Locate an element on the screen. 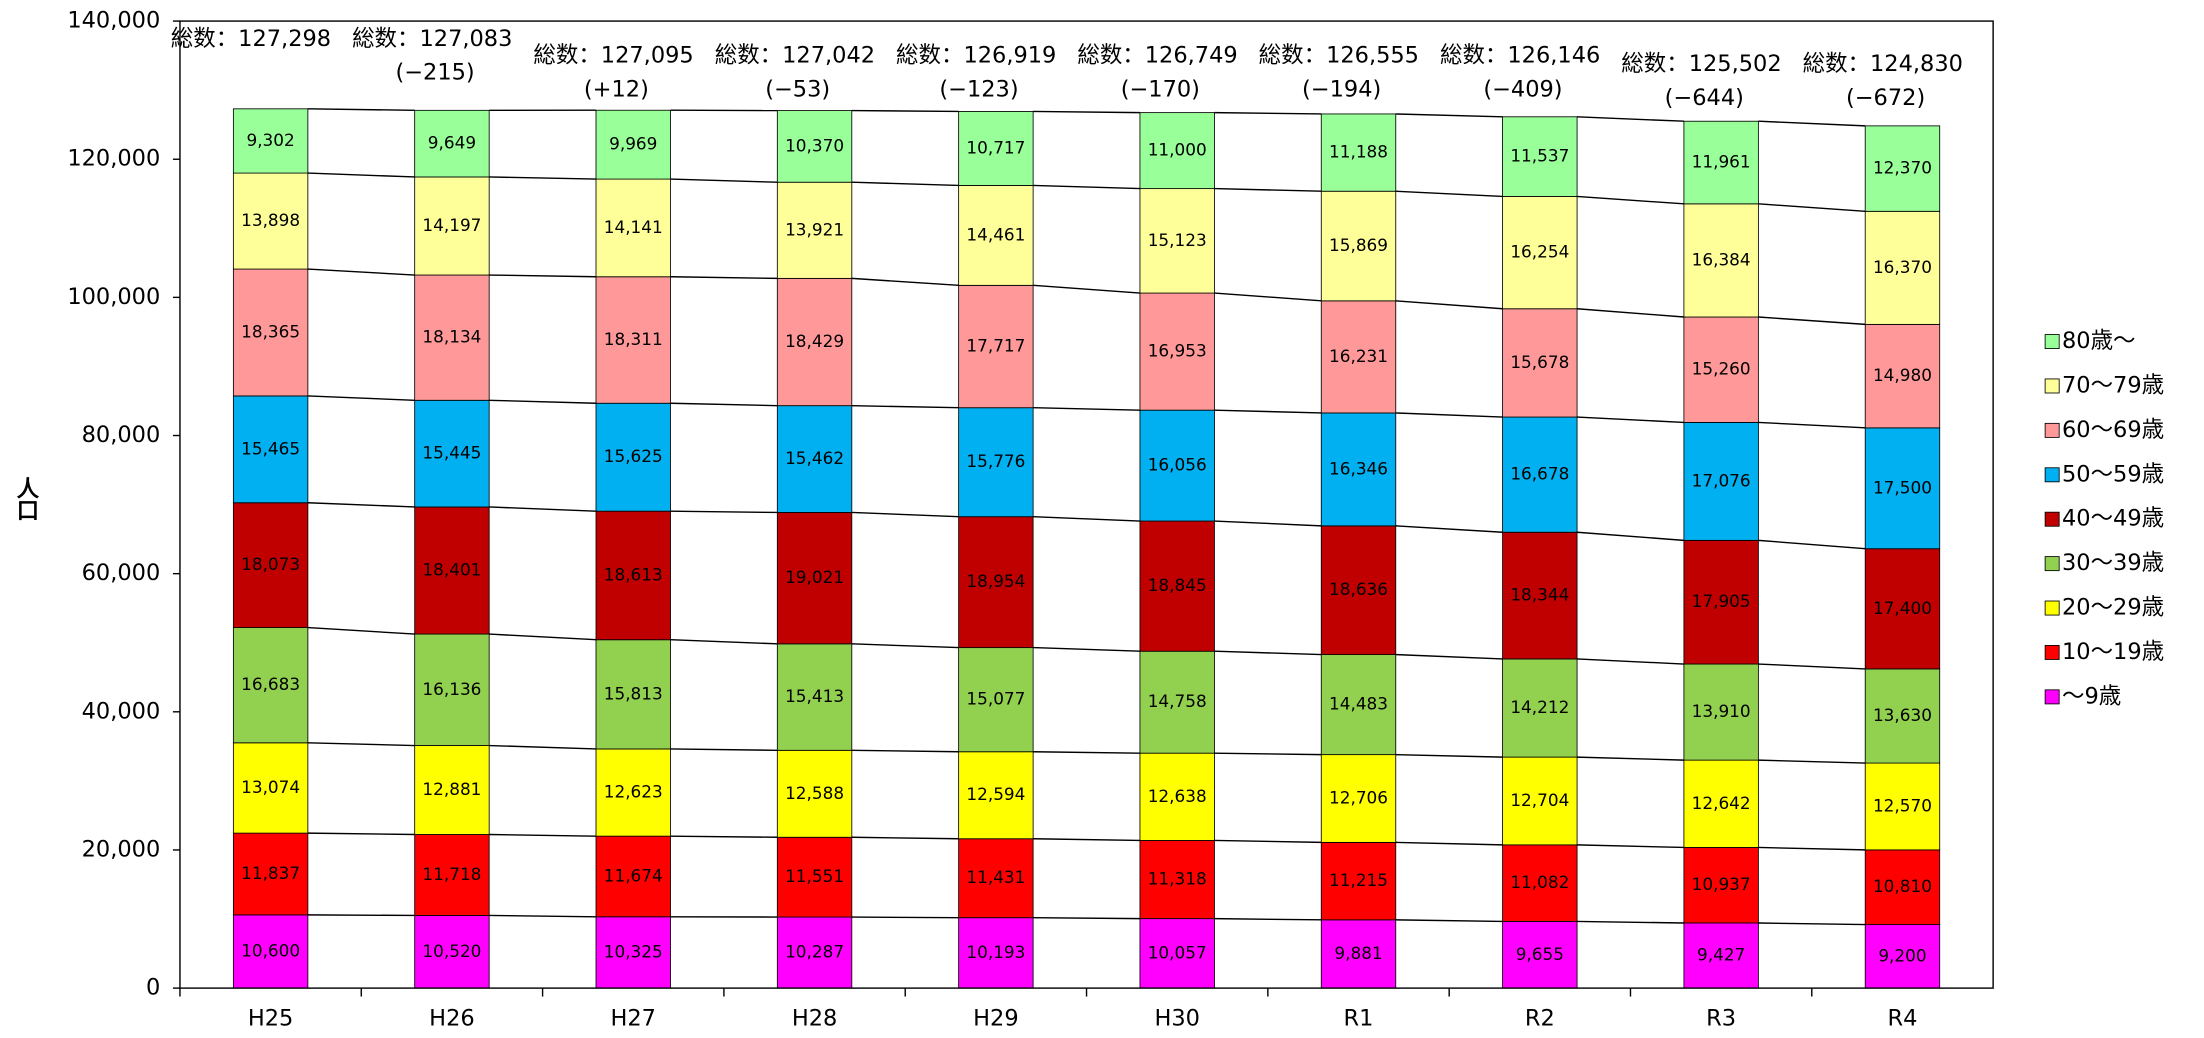  data-label: 15,445 is located at coordinates (451, 453).